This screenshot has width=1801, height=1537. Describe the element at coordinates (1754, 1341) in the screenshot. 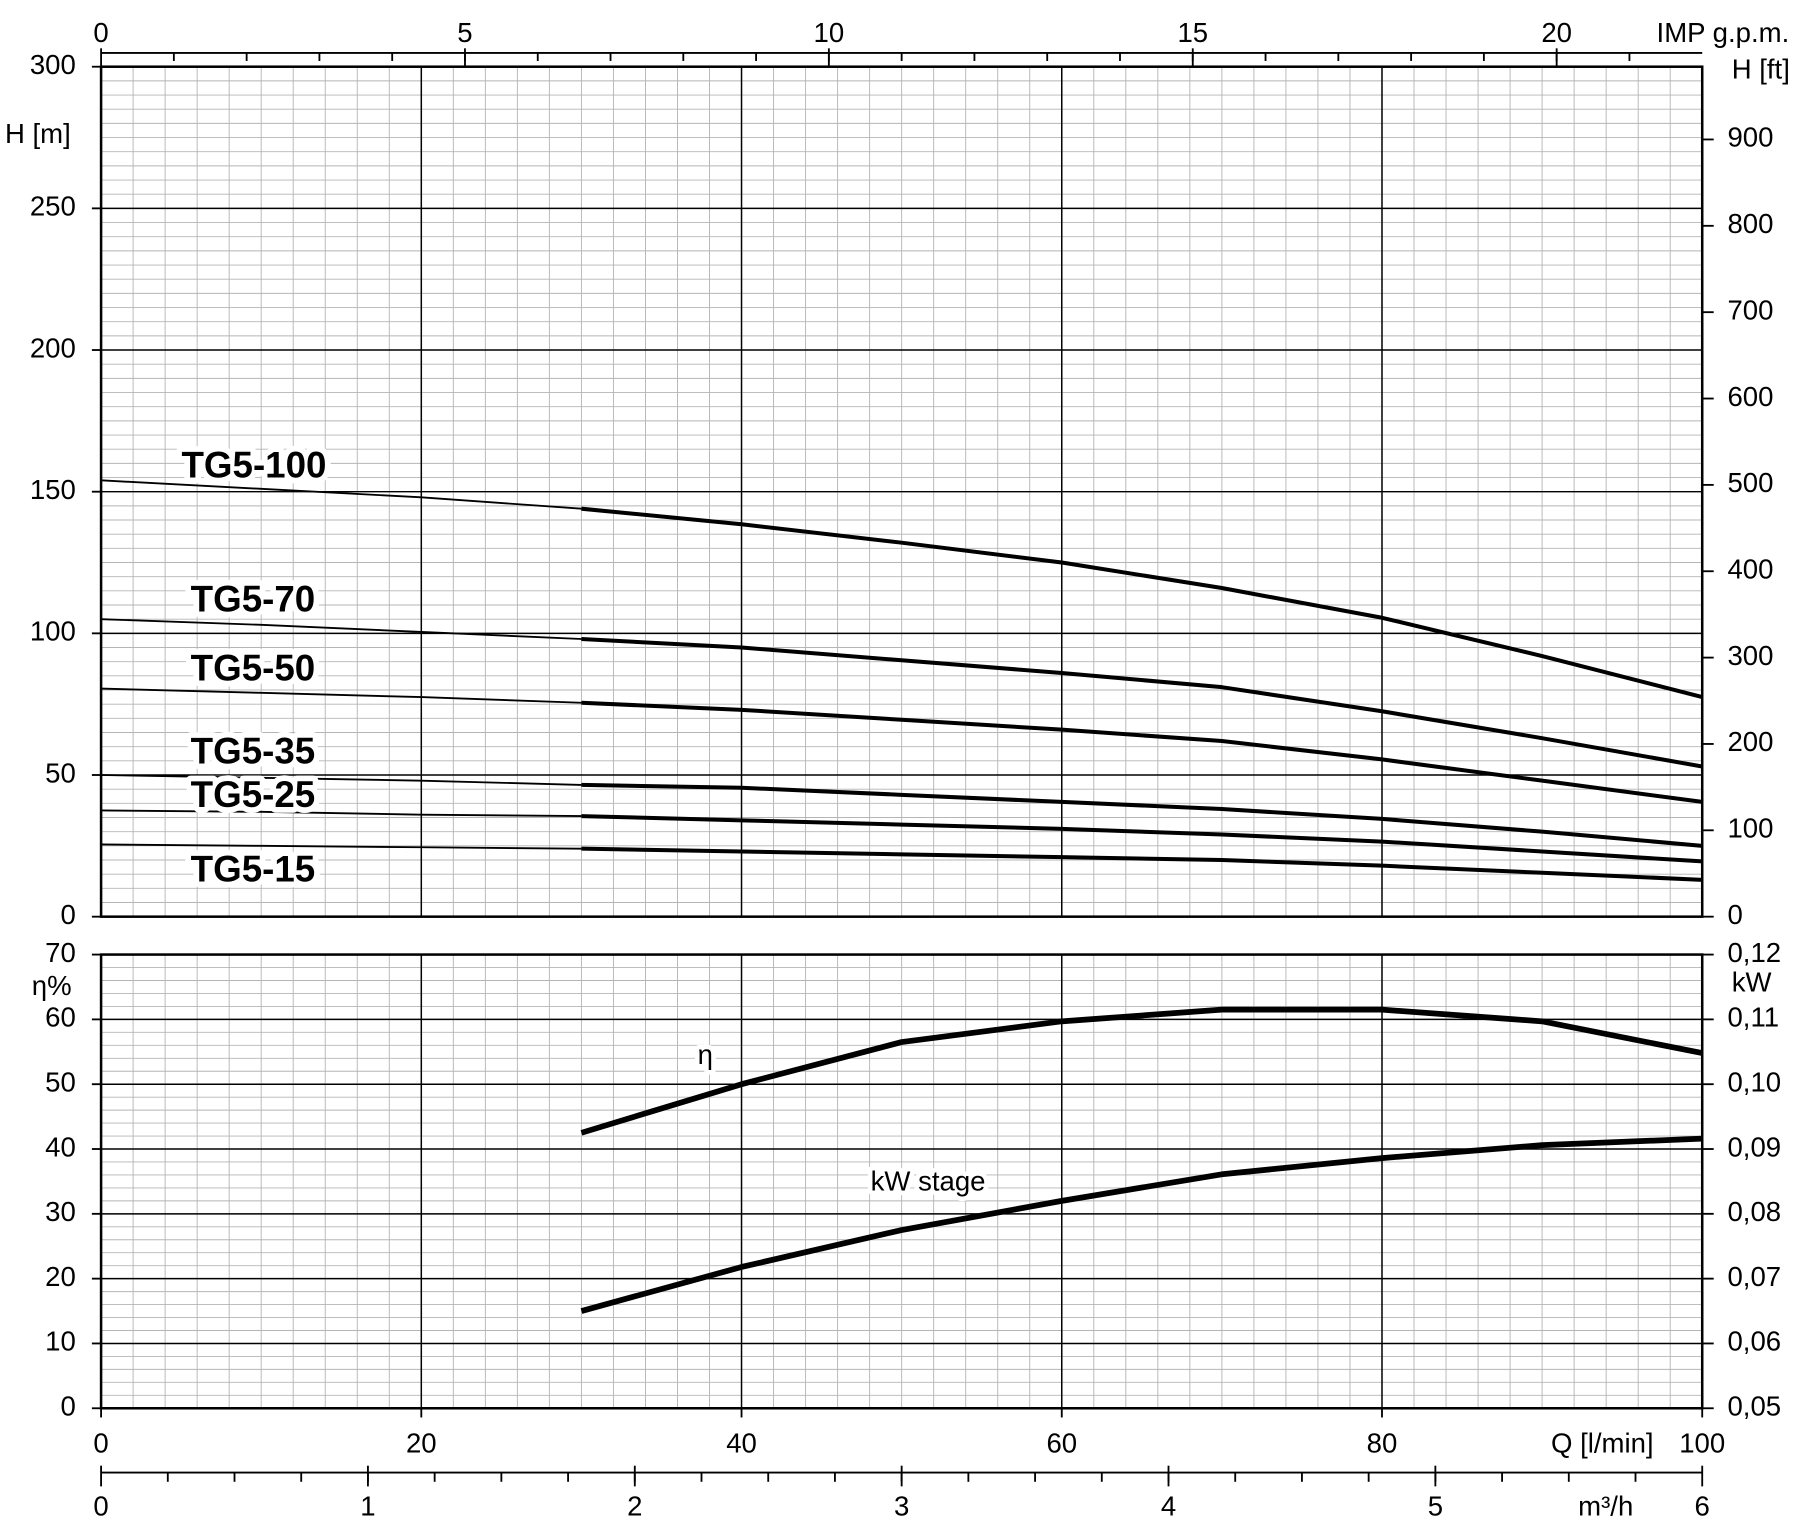

I see `y2-tick-label: 0,06` at that location.